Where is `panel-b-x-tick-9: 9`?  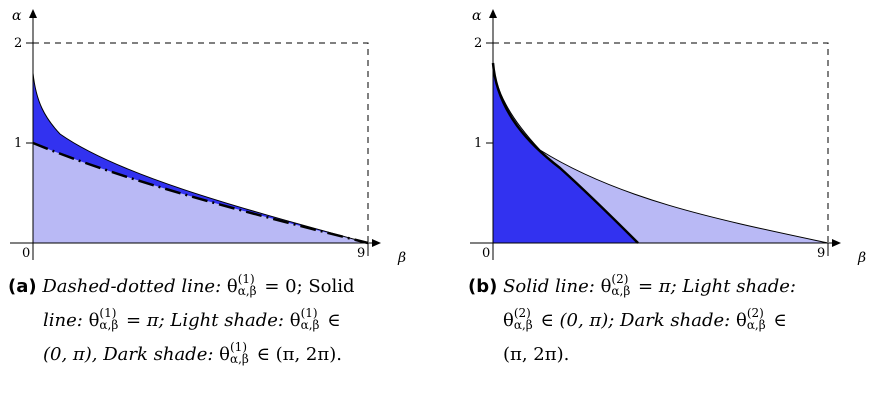
panel-b-x-tick-9: 9 is located at coordinates (821, 253).